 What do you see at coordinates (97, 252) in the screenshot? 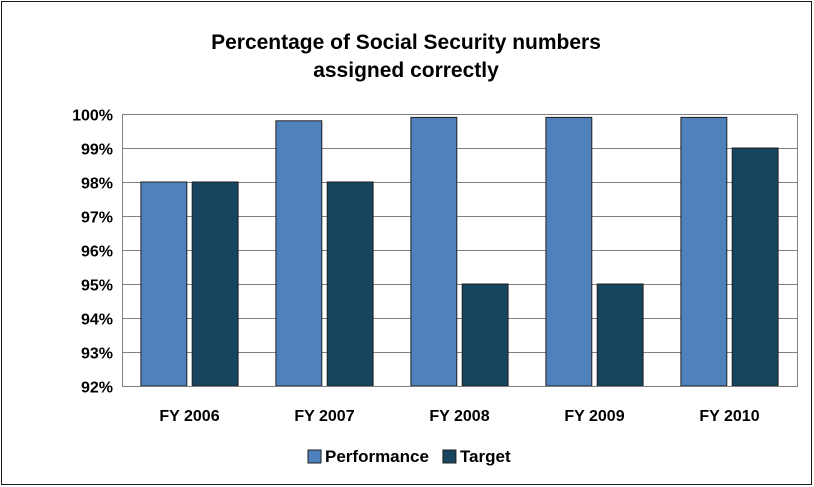
I see `y-tick-label: 96%` at bounding box center [97, 252].